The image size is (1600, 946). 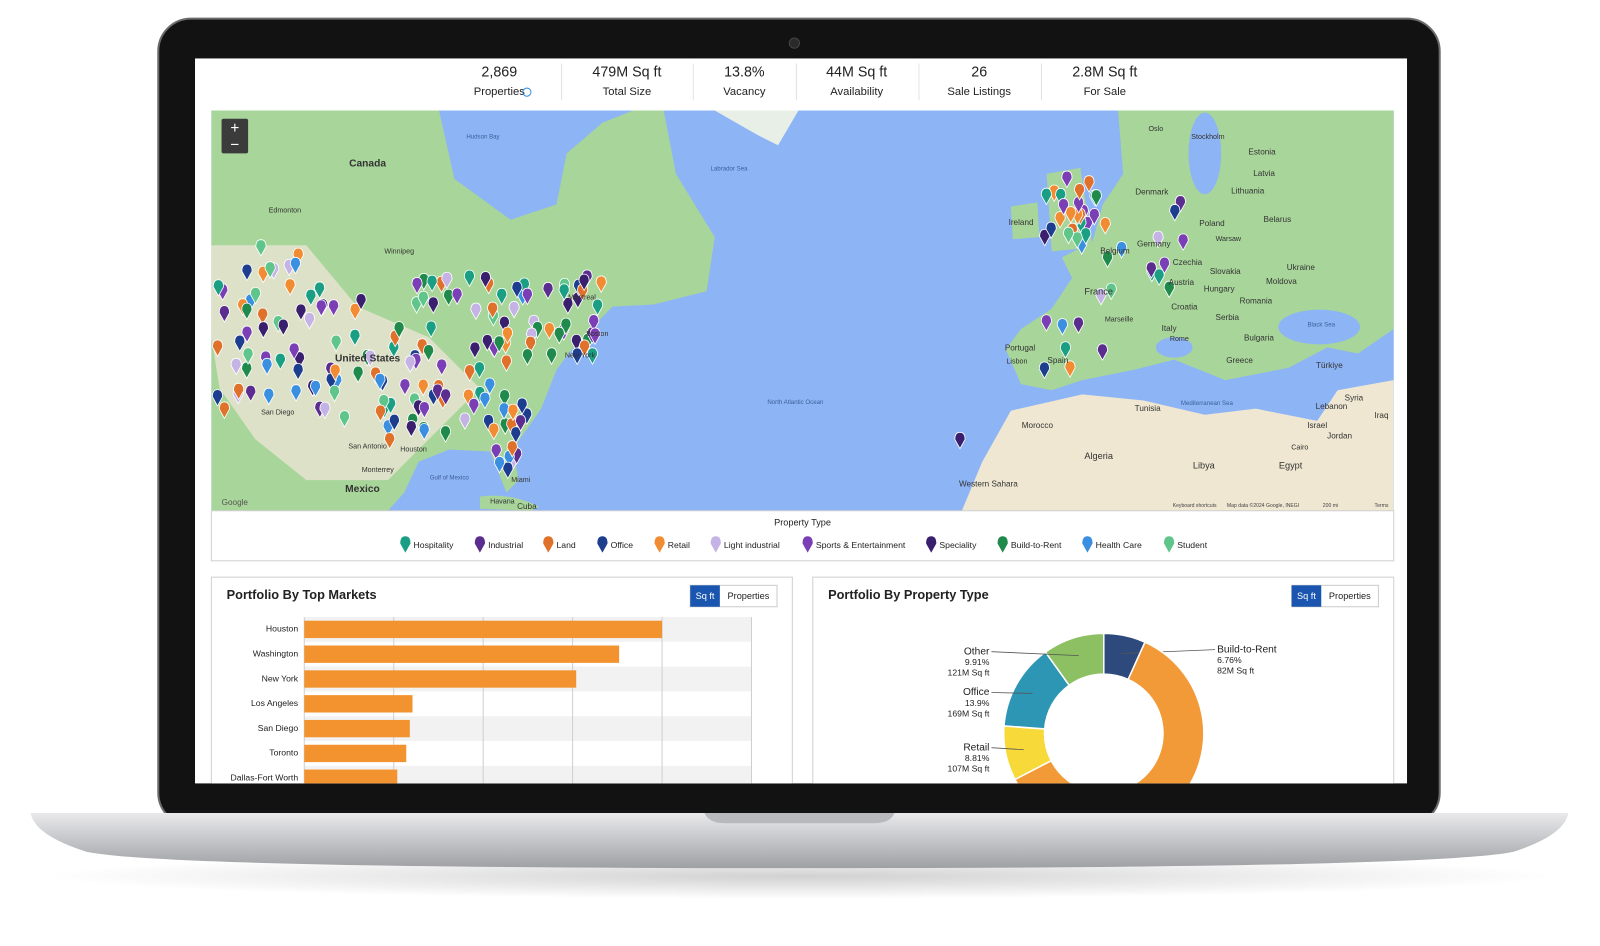 I want to click on kpi-value: 479M Sq ft, so click(x=626, y=73).